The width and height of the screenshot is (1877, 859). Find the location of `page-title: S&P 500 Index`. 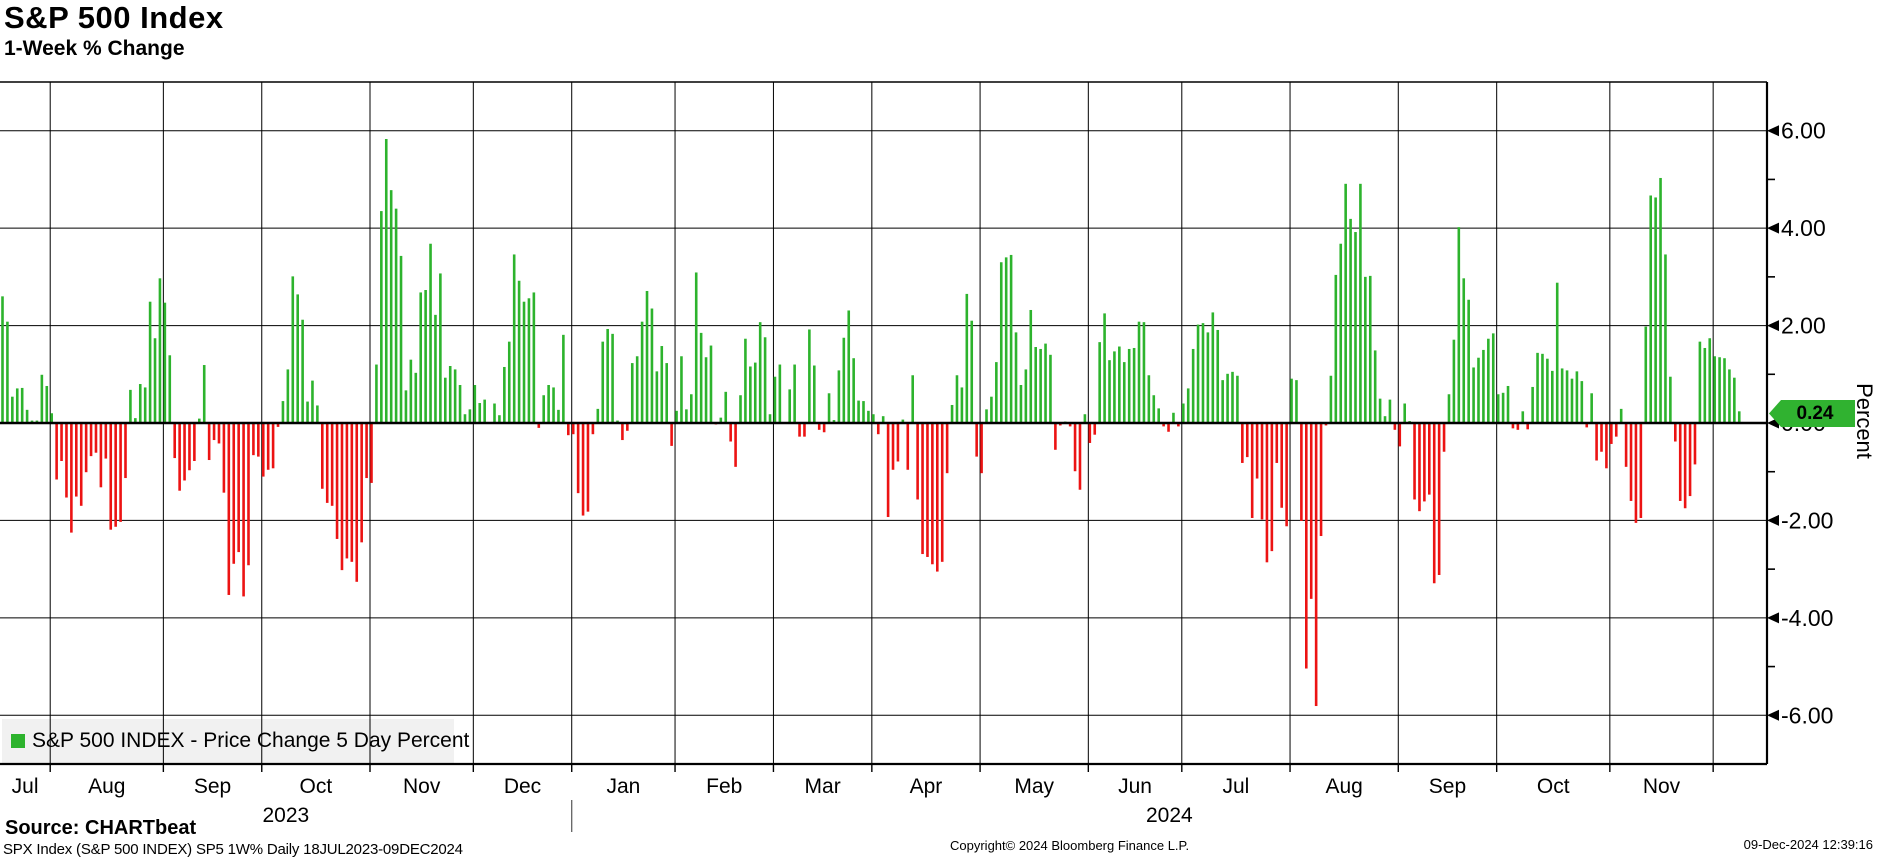

page-title: S&P 500 Index is located at coordinates (114, 17).